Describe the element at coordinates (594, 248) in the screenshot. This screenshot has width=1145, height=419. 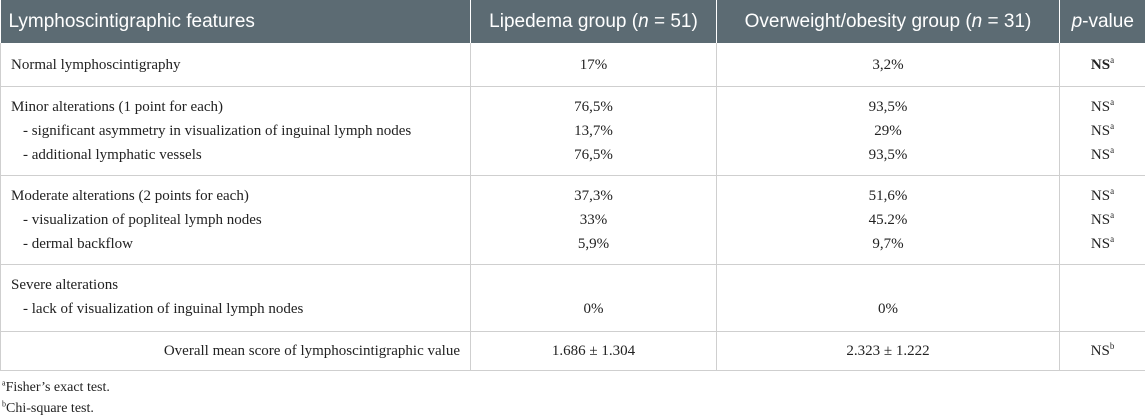
I see `lipedema-value: 5,9%` at that location.